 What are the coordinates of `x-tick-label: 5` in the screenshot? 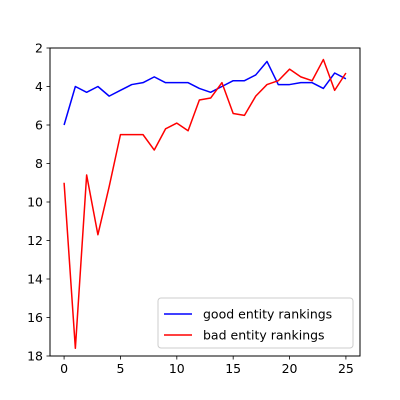 It's located at (120, 368).